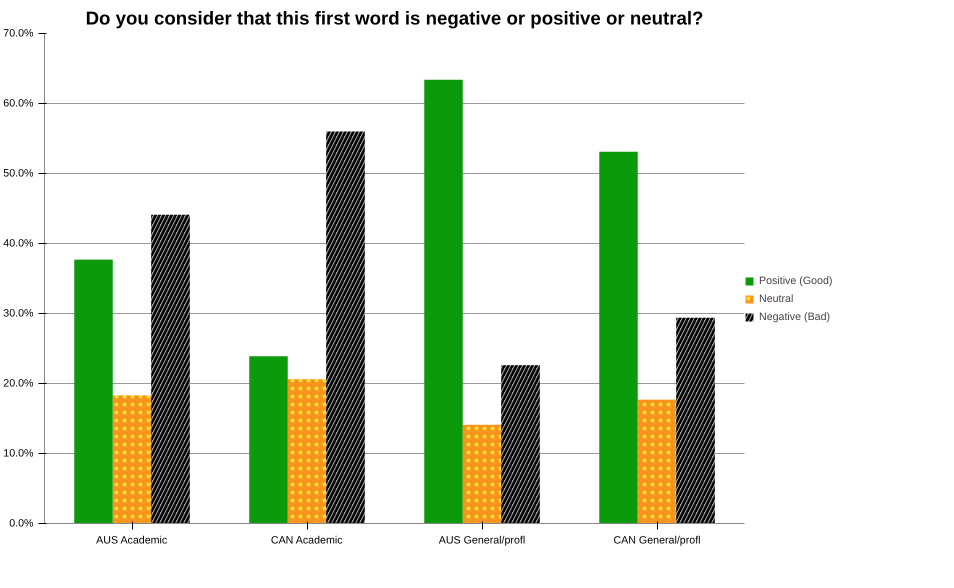 The width and height of the screenshot is (954, 588). What do you see at coordinates (21, 524) in the screenshot?
I see `y-tick-label: 0.0%` at bounding box center [21, 524].